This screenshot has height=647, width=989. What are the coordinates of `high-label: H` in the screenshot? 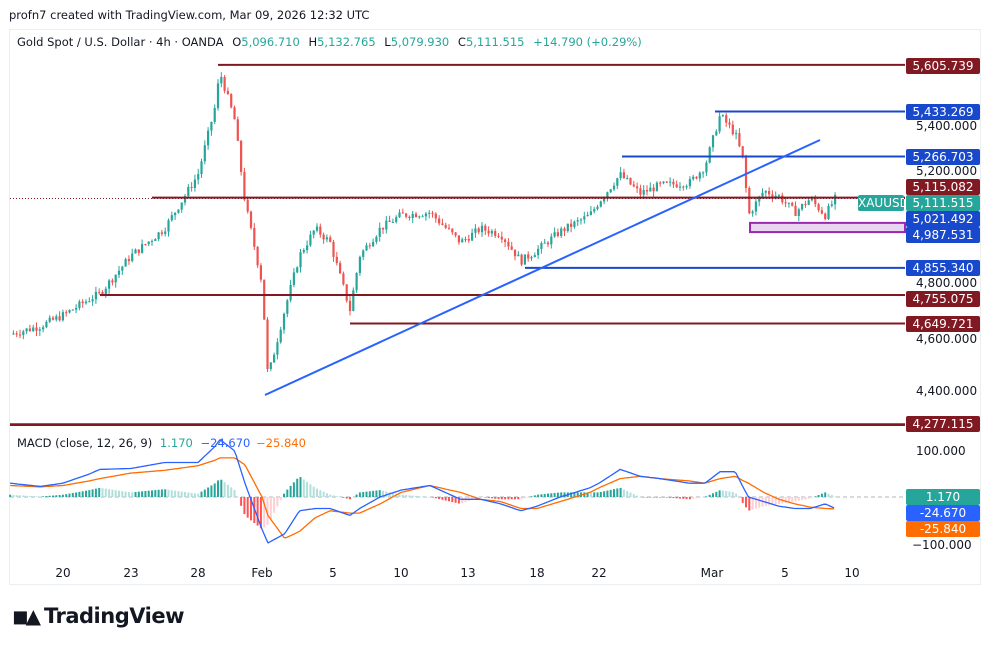 It's located at (313, 42).